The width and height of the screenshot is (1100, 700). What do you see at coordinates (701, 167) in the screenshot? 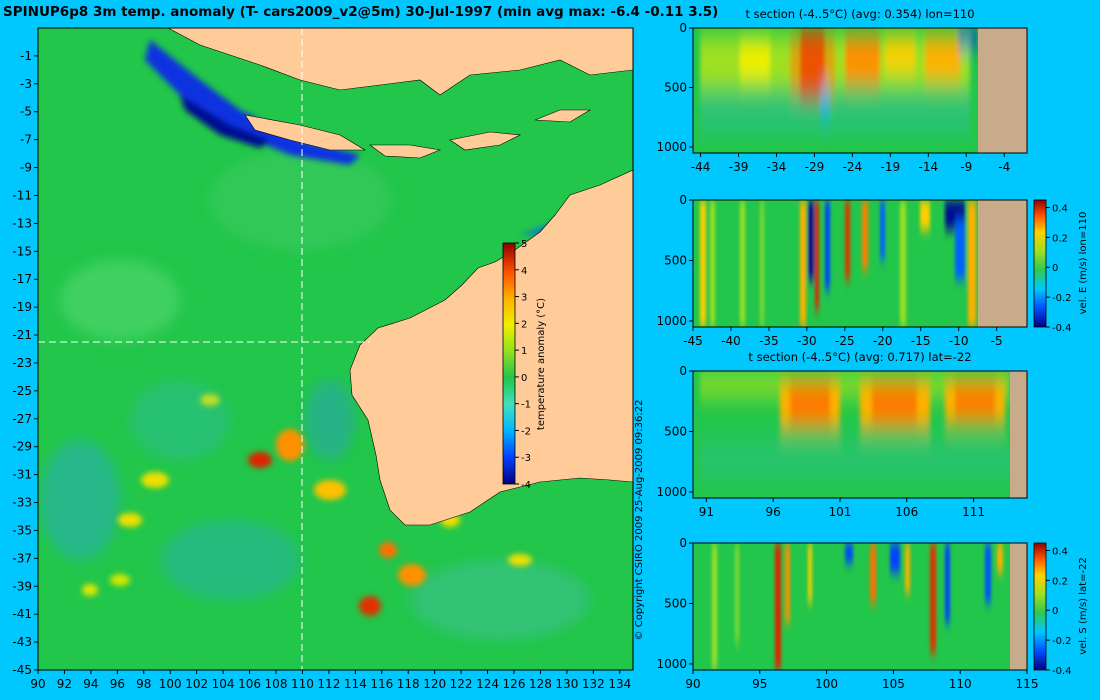
I see `section-1-x-tick-label: -44` at bounding box center [701, 167].